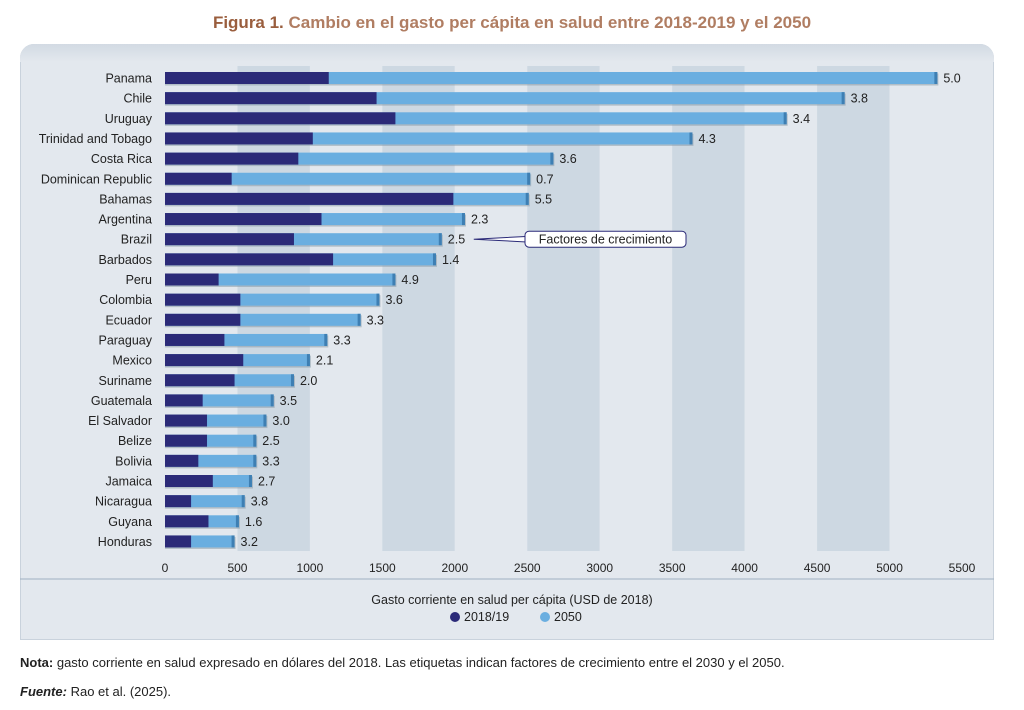 This screenshot has width=1024, height=710. Describe the element at coordinates (479, 220) in the screenshot. I see `data-label: 2.3` at that location.